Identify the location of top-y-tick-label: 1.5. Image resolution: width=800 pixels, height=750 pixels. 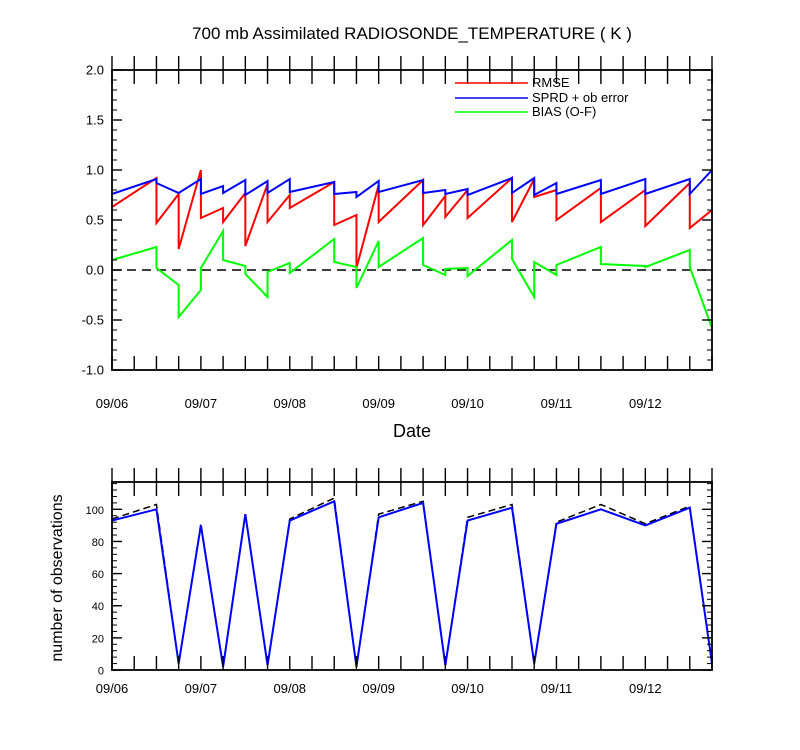
(95, 120).